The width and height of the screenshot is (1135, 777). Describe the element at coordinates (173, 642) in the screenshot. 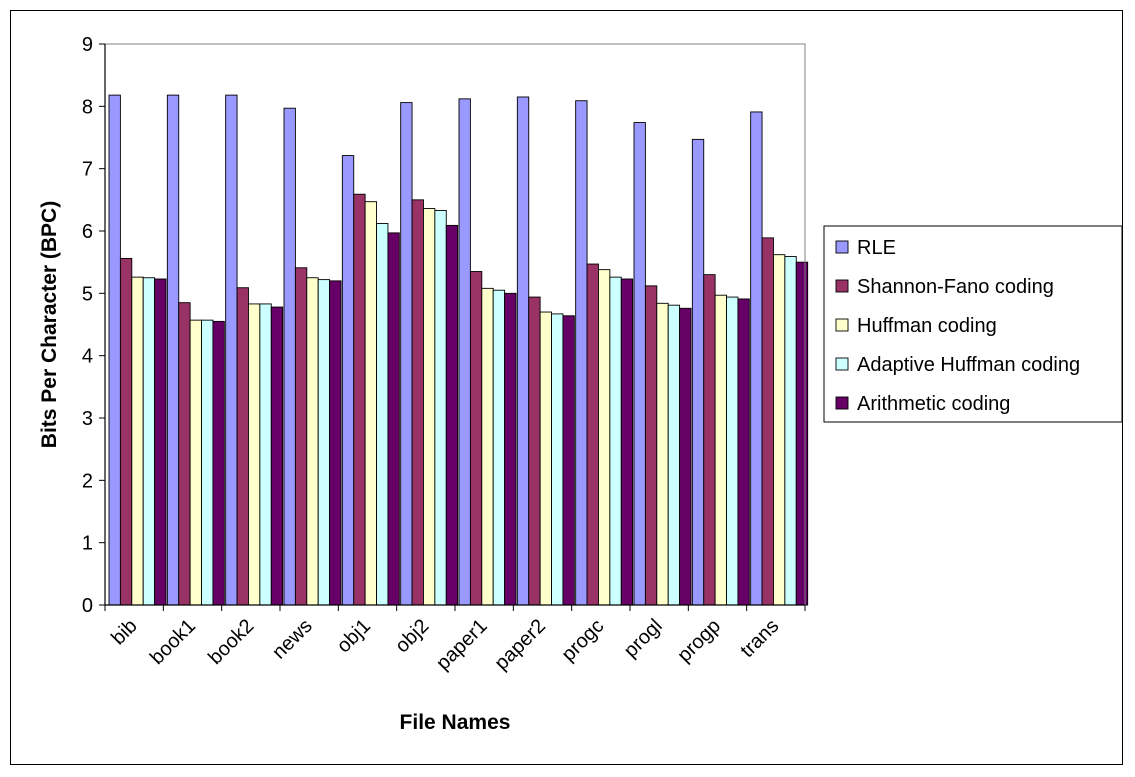

I see `x-tick-label-book1: book1` at that location.